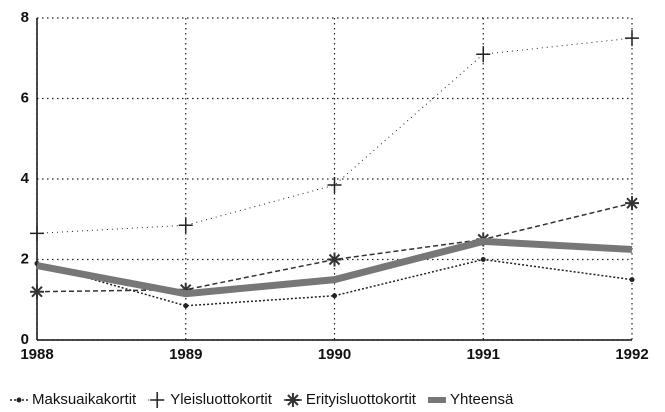 The width and height of the screenshot is (665, 412). Describe the element at coordinates (36, 354) in the screenshot. I see `x-tick-label: 1988` at that location.